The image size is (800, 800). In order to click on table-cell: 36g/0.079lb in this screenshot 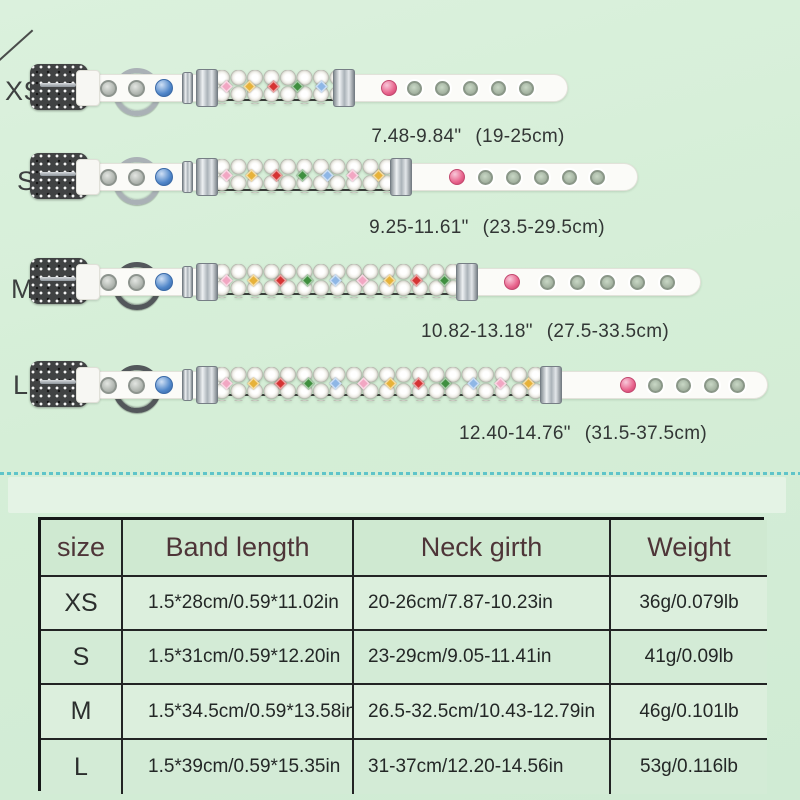, I will do `click(689, 604)`.